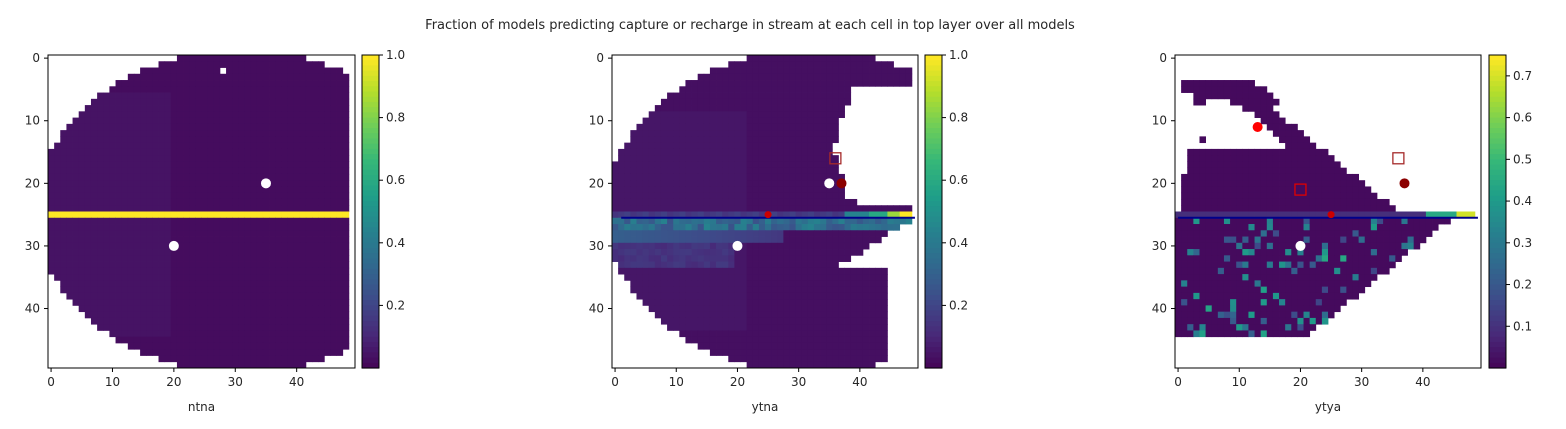 This screenshot has width=1566, height=429. What do you see at coordinates (933, 167) in the screenshot?
I see `colorbar-segment` at bounding box center [933, 167].